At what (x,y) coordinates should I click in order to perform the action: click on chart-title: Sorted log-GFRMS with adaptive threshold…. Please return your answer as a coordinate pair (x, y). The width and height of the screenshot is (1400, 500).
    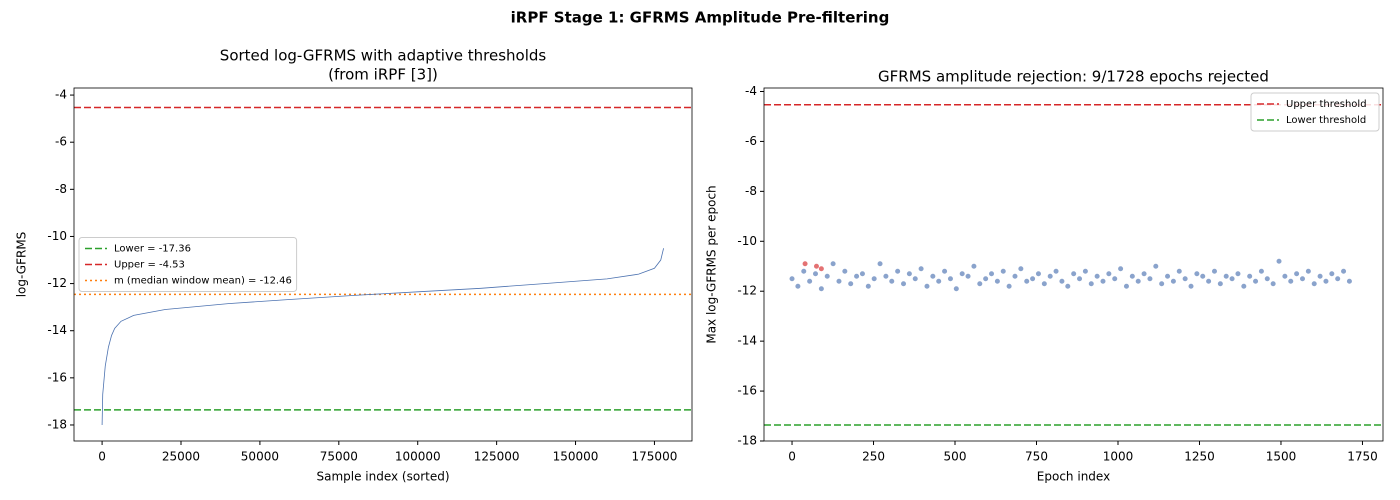
    Looking at the image, I should click on (383, 56).